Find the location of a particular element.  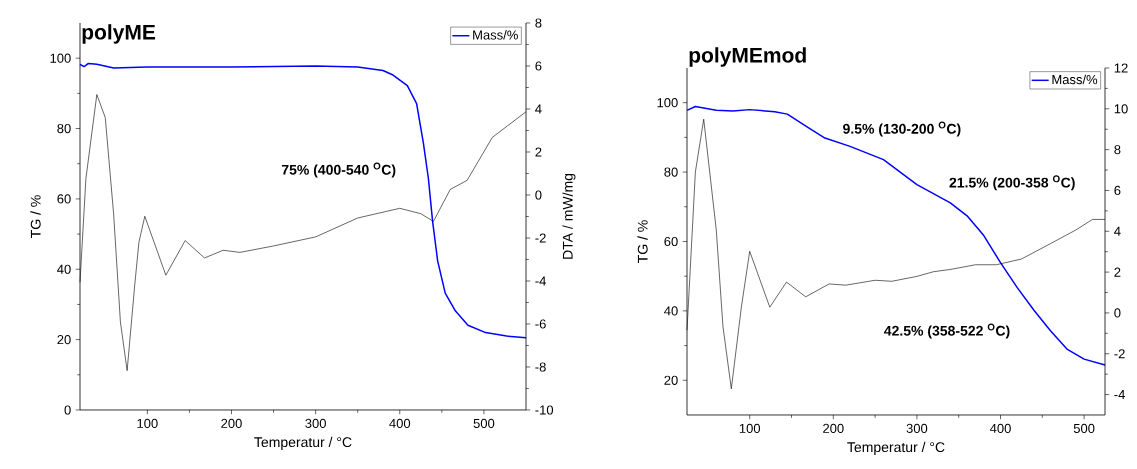

y2-tick-label: -6 is located at coordinates (540, 324).